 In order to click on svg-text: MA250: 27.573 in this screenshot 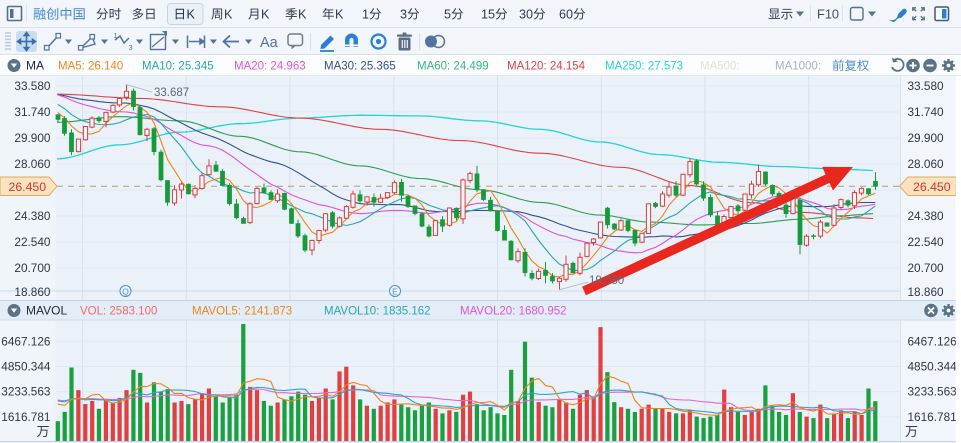, I will do `click(644, 67)`.